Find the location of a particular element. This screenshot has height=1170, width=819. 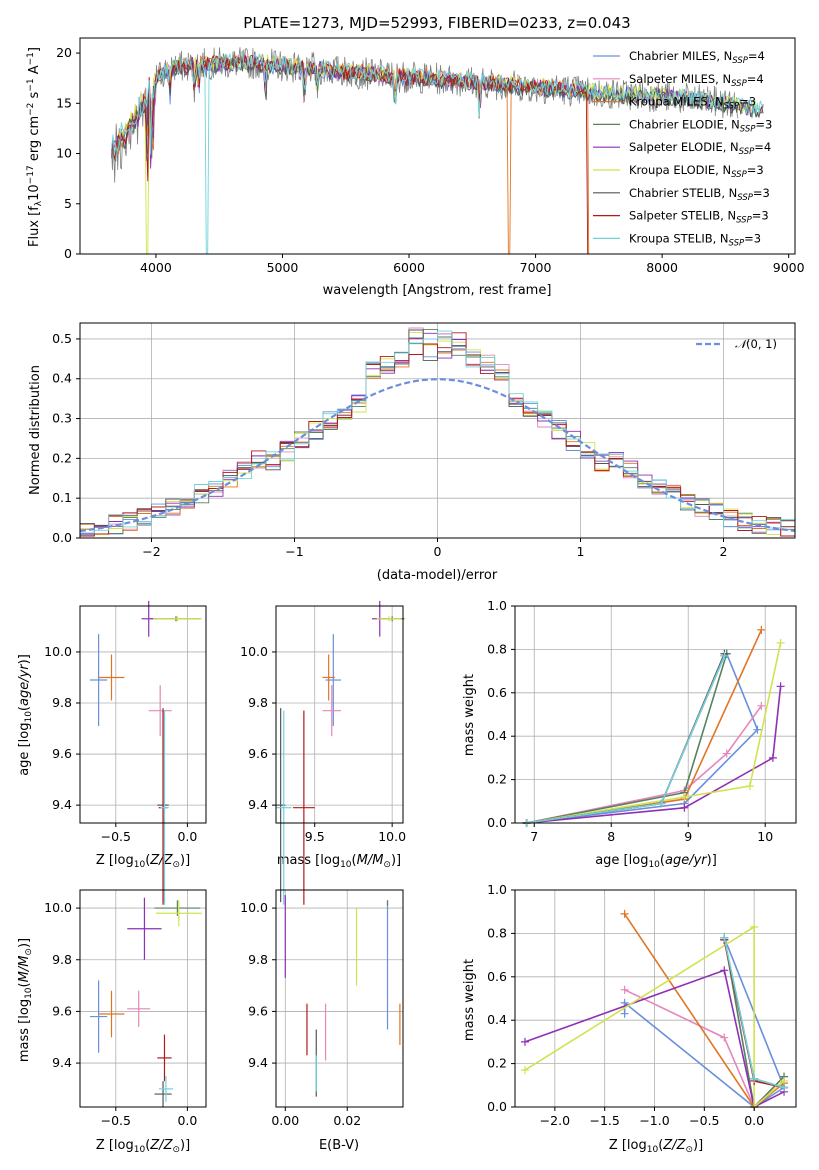

z-weight-ytick-label: 0.0 is located at coordinates (497, 1106).